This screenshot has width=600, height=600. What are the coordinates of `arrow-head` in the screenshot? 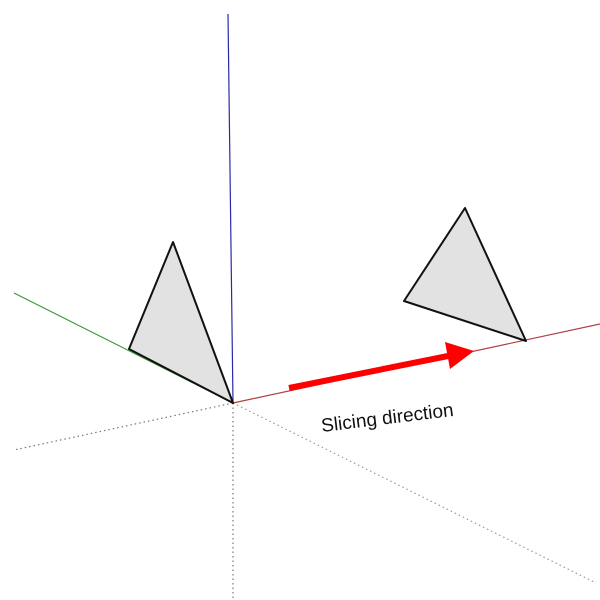 It's located at (459, 355).